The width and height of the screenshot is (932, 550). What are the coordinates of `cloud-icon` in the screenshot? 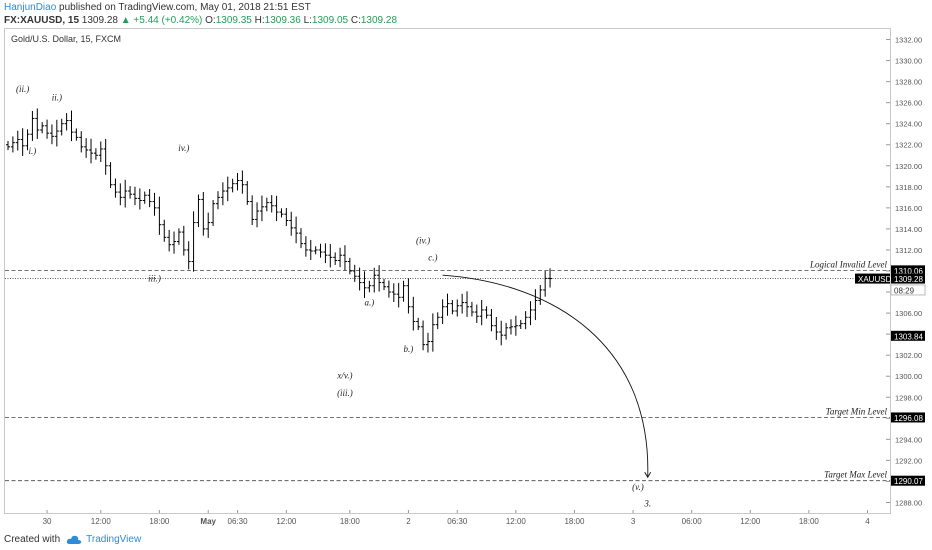 It's located at (74, 539).